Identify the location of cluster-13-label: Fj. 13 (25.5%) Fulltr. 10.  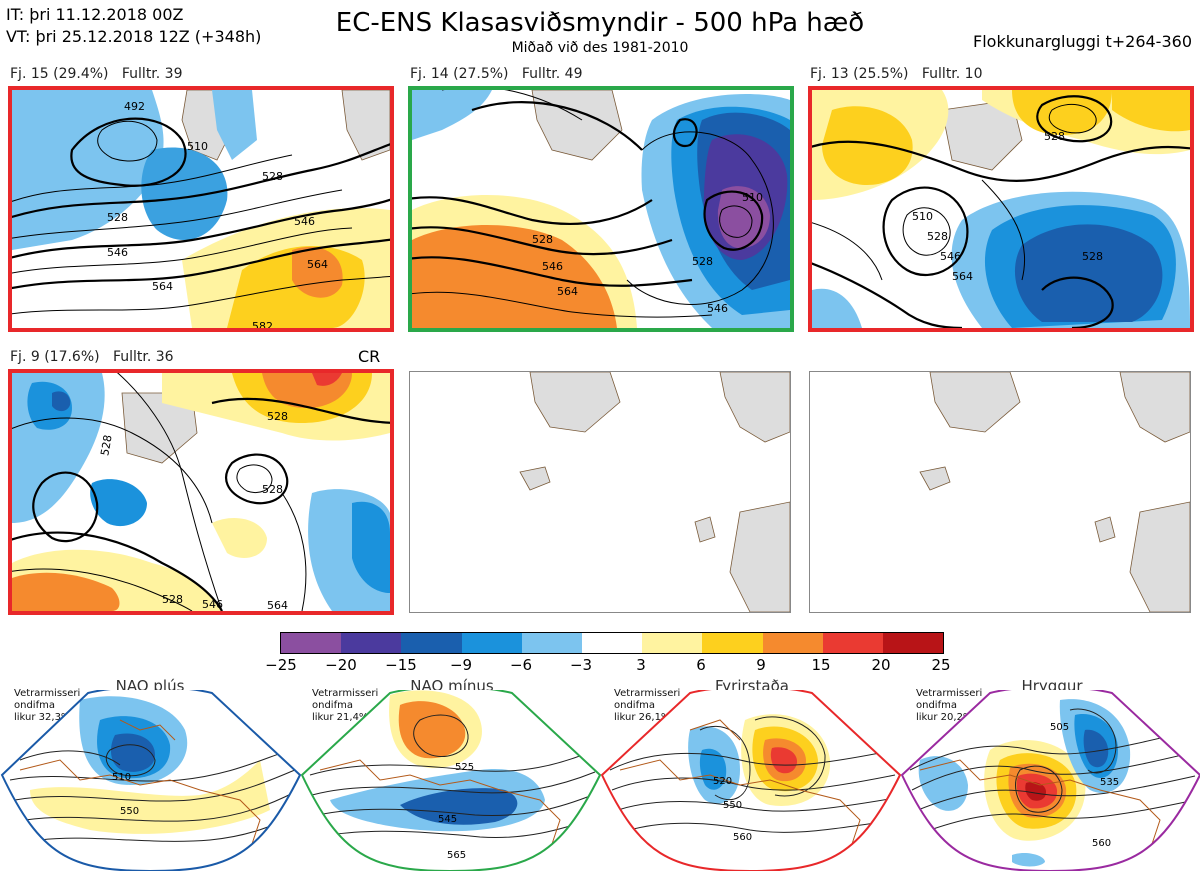
(896, 74).